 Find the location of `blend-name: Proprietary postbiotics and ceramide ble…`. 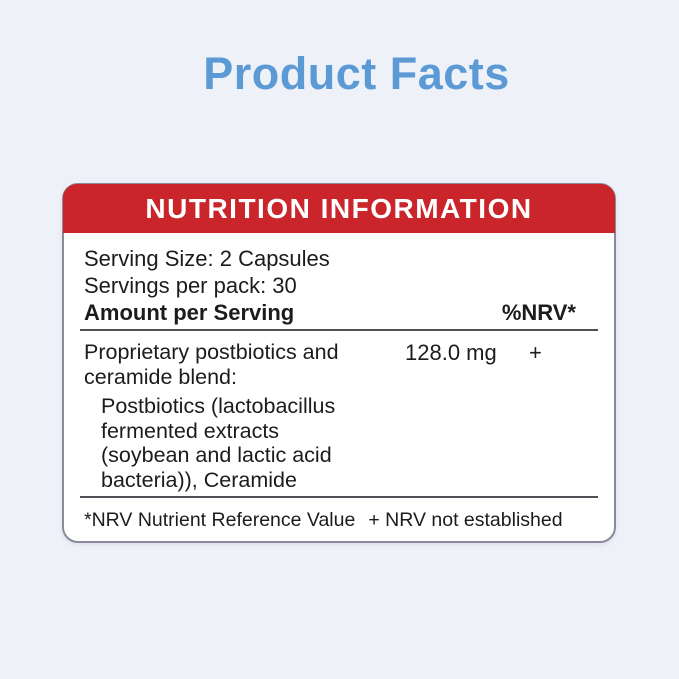

blend-name: Proprietary postbiotics and ceramide ble… is located at coordinates (244, 365).